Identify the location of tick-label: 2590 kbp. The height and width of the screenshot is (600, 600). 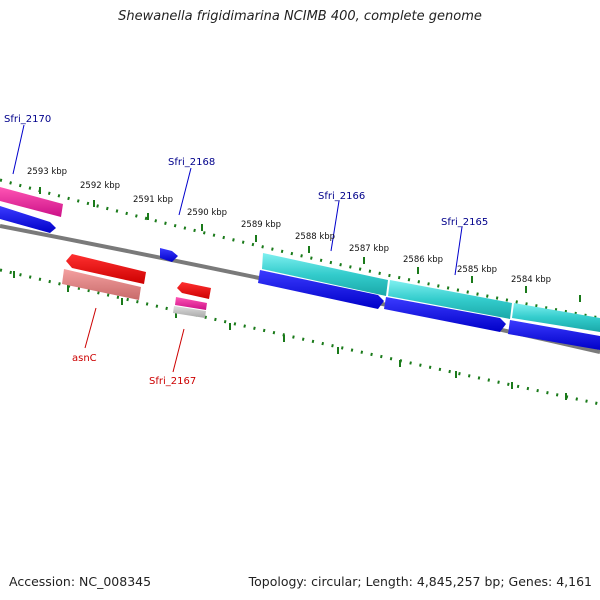
(207, 213).